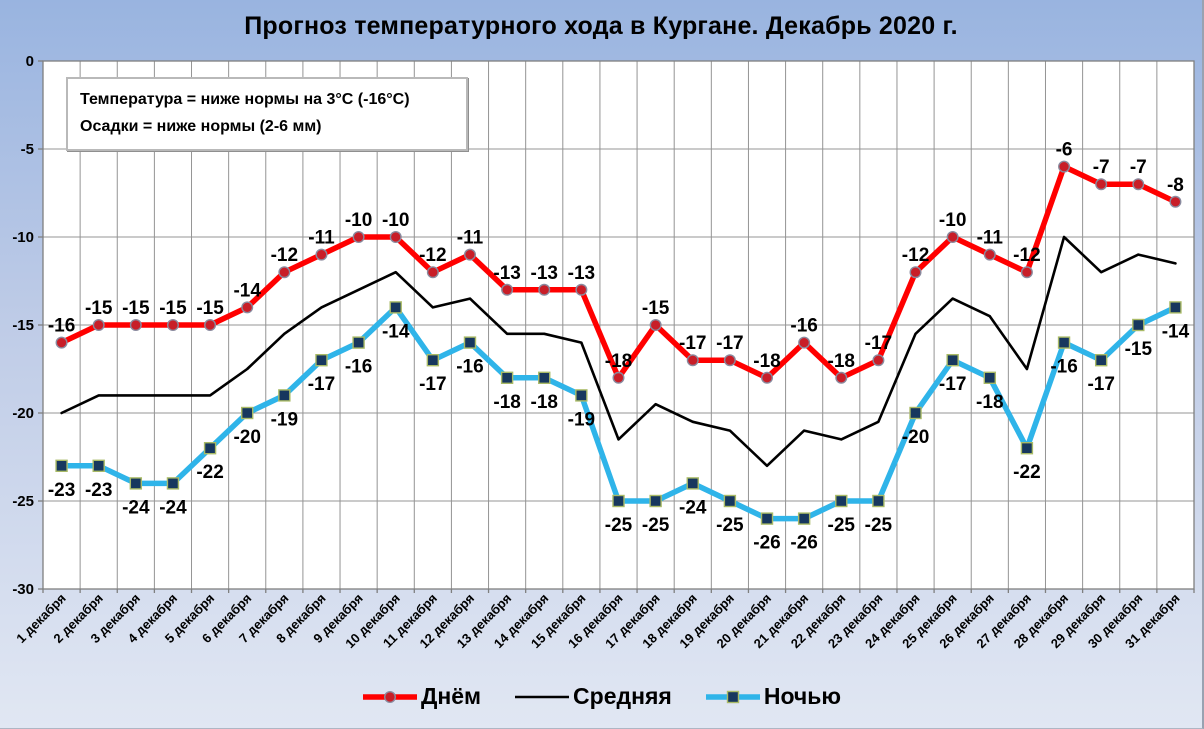  What do you see at coordinates (542, 696) in the screenshot?
I see `average-legend-marker` at bounding box center [542, 696].